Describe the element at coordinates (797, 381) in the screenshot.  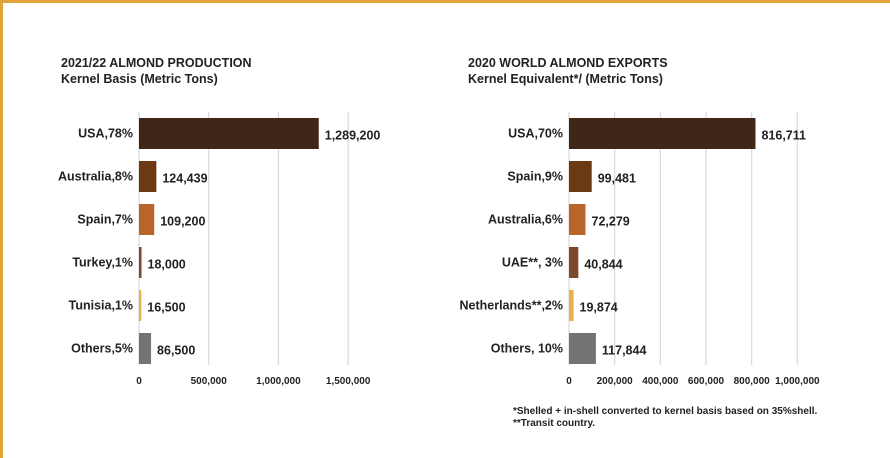
I see `exports-tick-label: 1,000,000` at that location.